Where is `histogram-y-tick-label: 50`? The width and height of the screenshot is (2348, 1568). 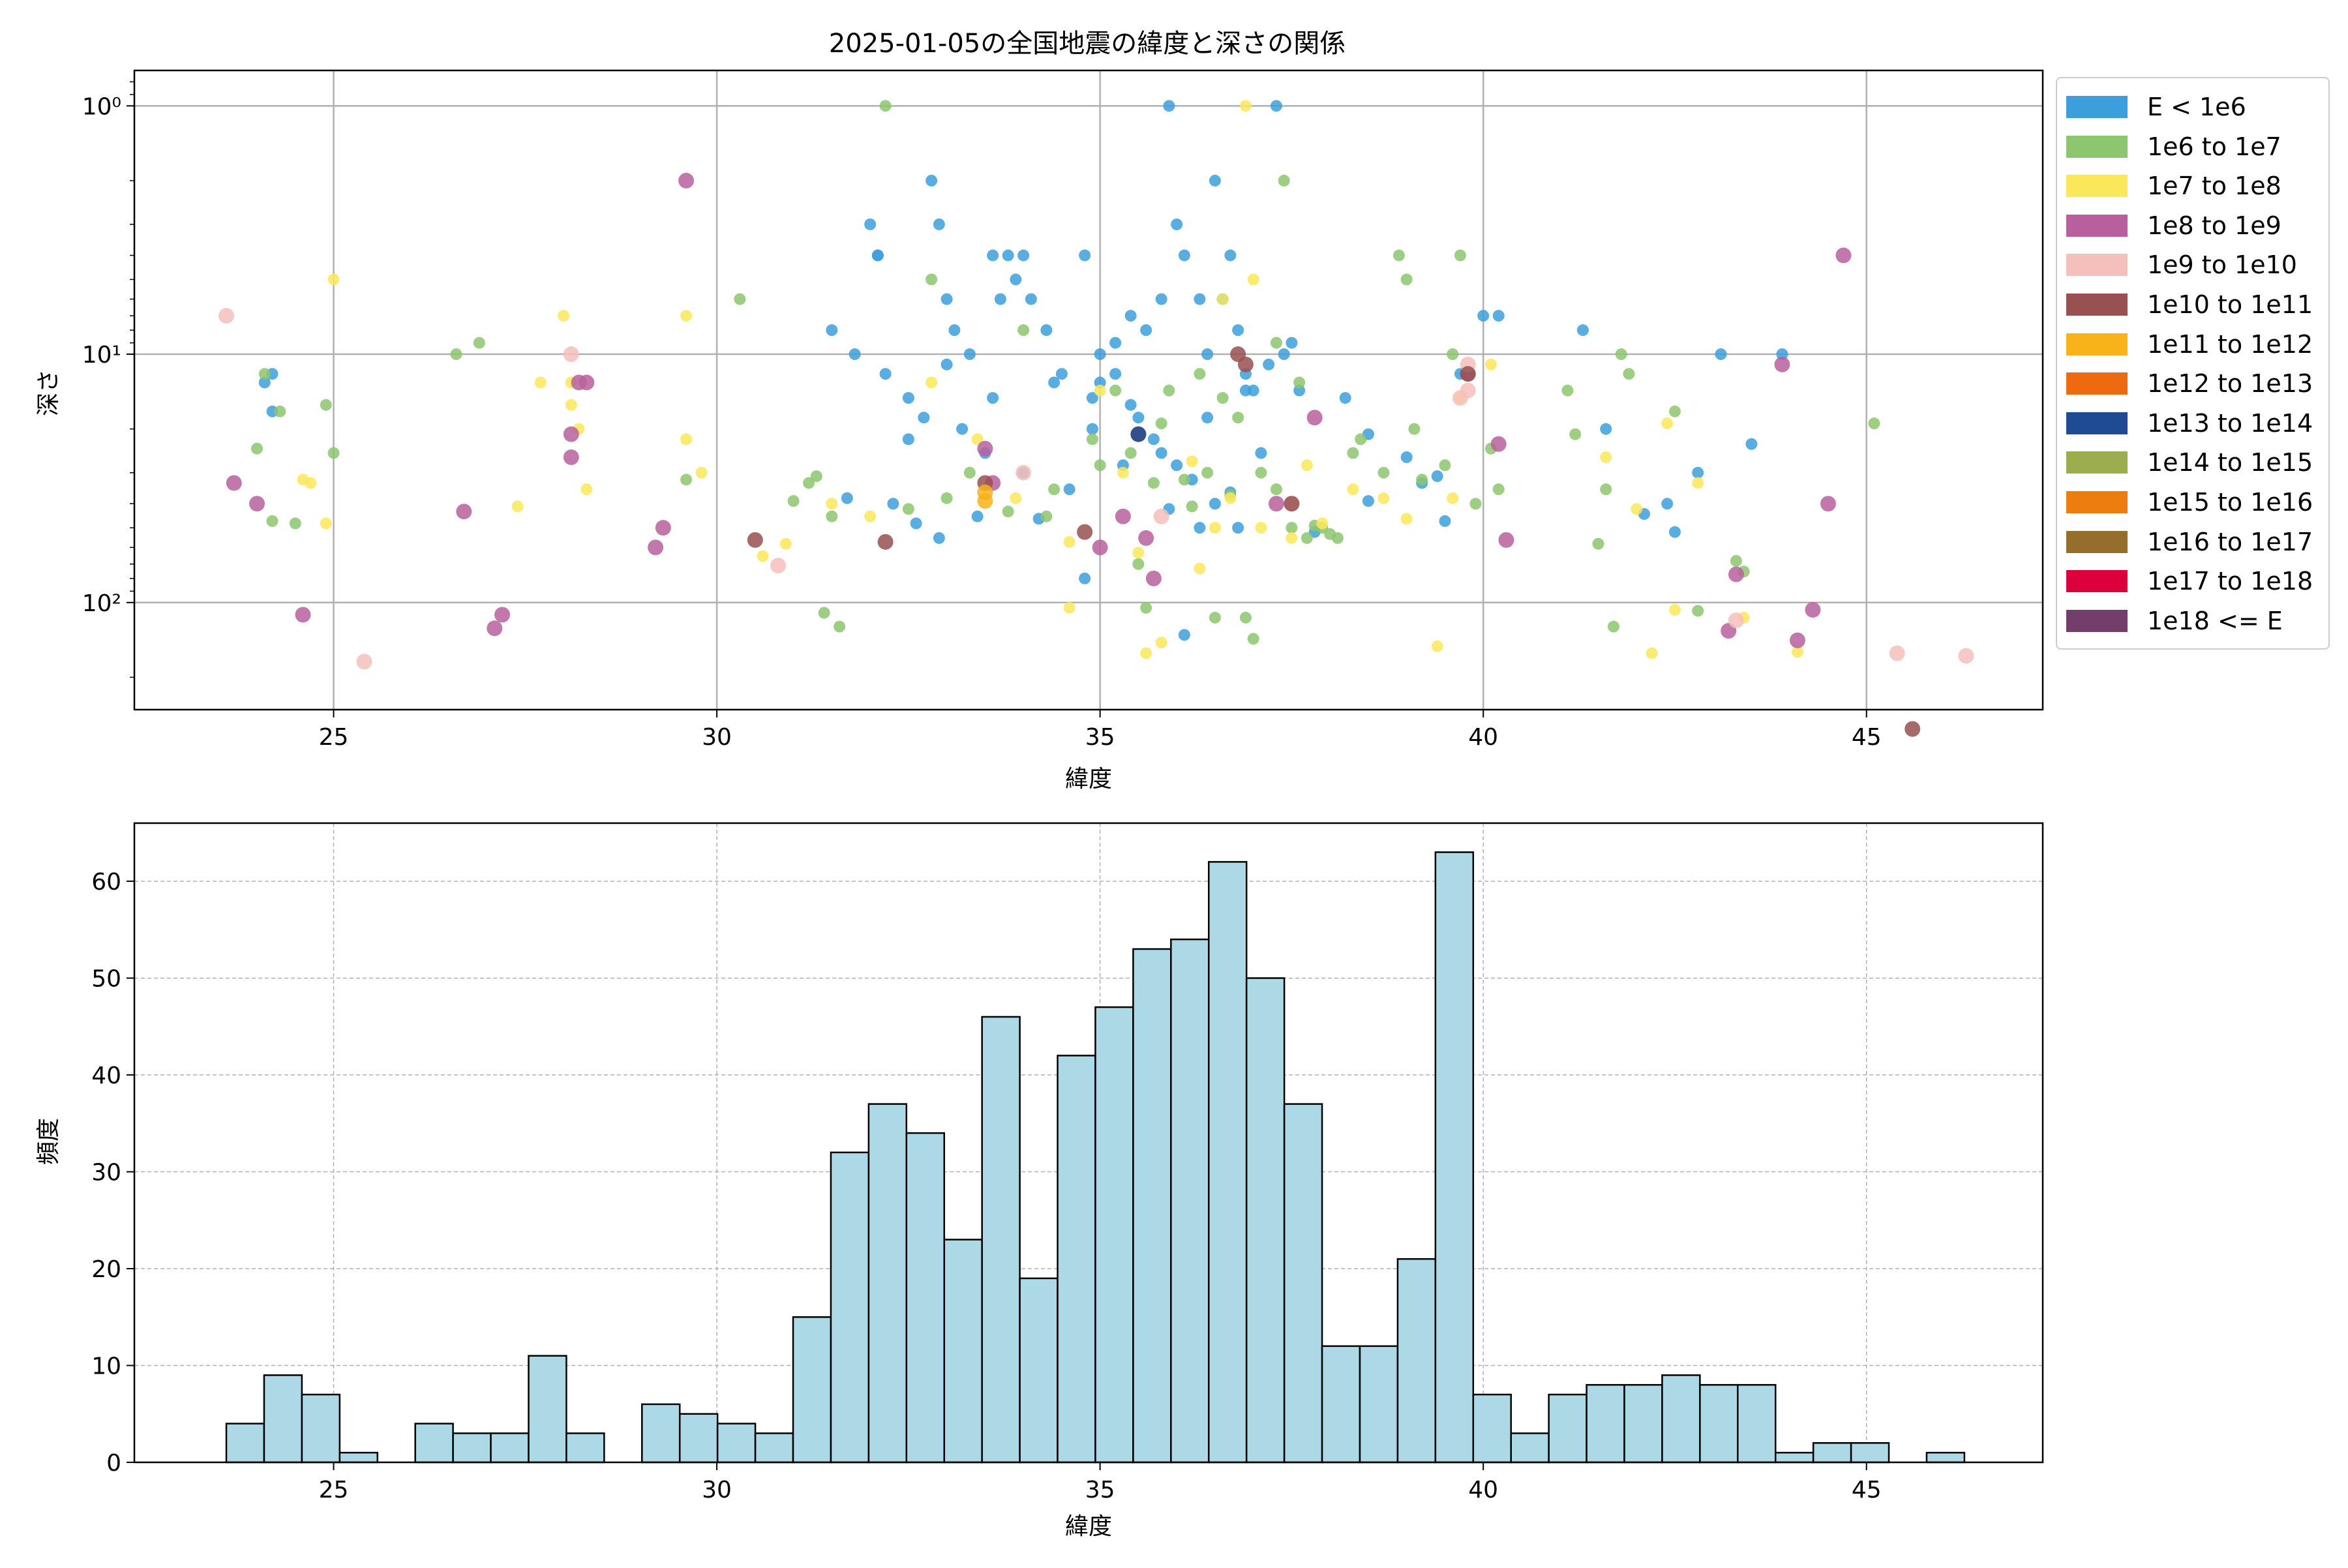
histogram-y-tick-label: 50 is located at coordinates (106, 979).